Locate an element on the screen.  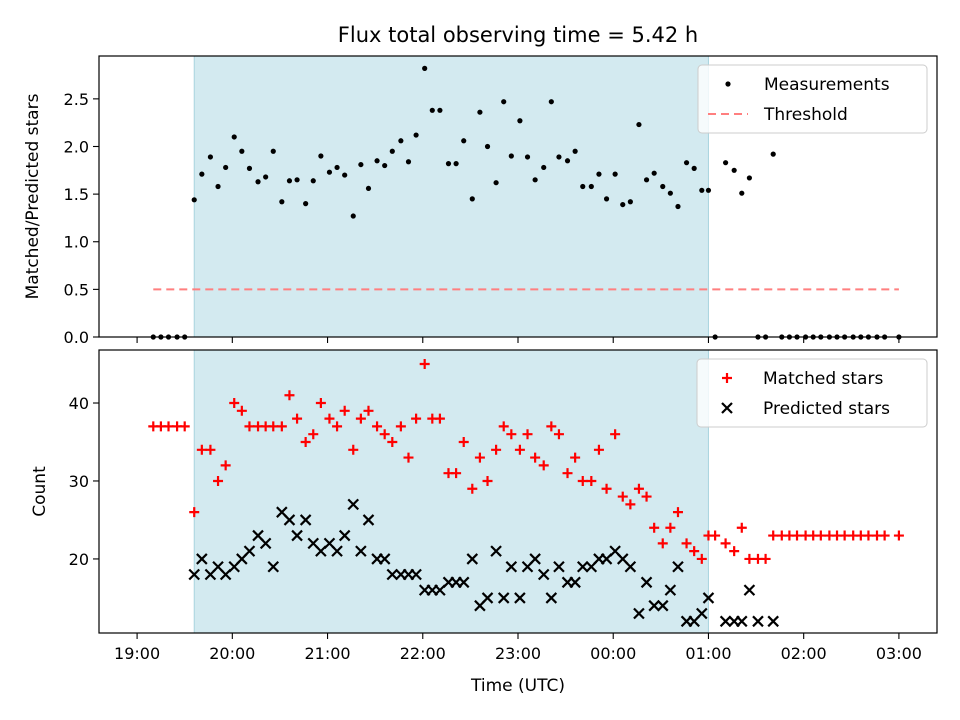
y-tick-label: 2.5 is located at coordinates (76, 99).